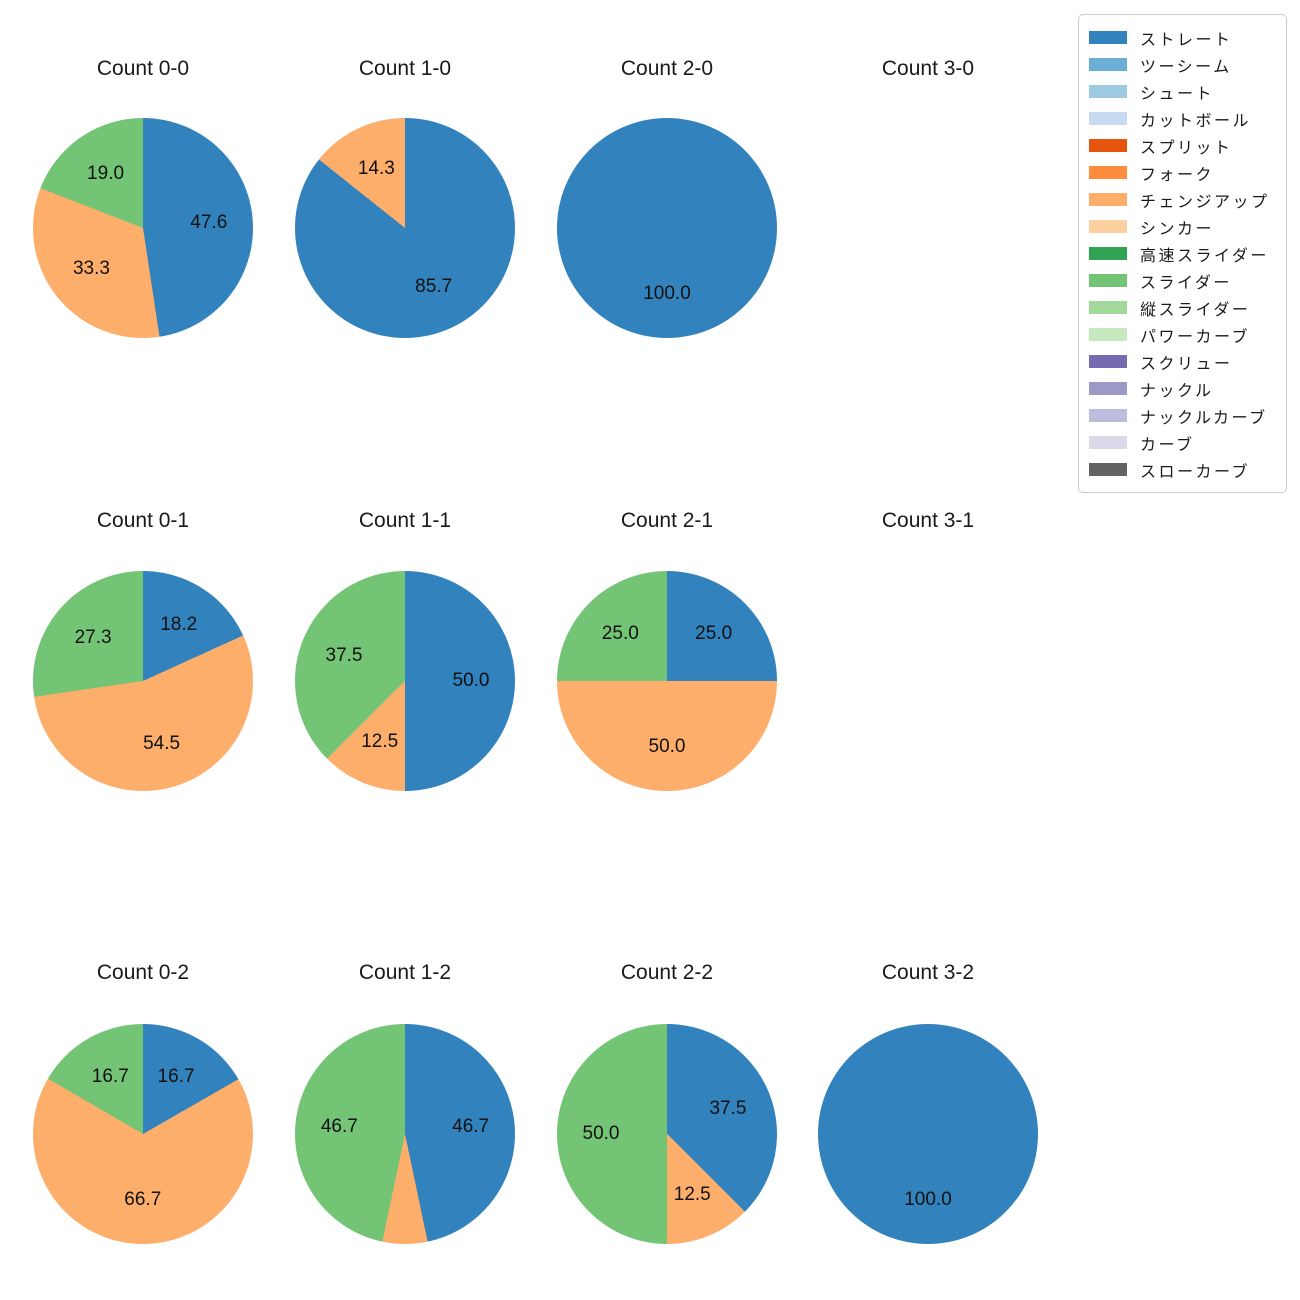  What do you see at coordinates (91, 269) in the screenshot?
I see `slice-label: 33.3` at bounding box center [91, 269].